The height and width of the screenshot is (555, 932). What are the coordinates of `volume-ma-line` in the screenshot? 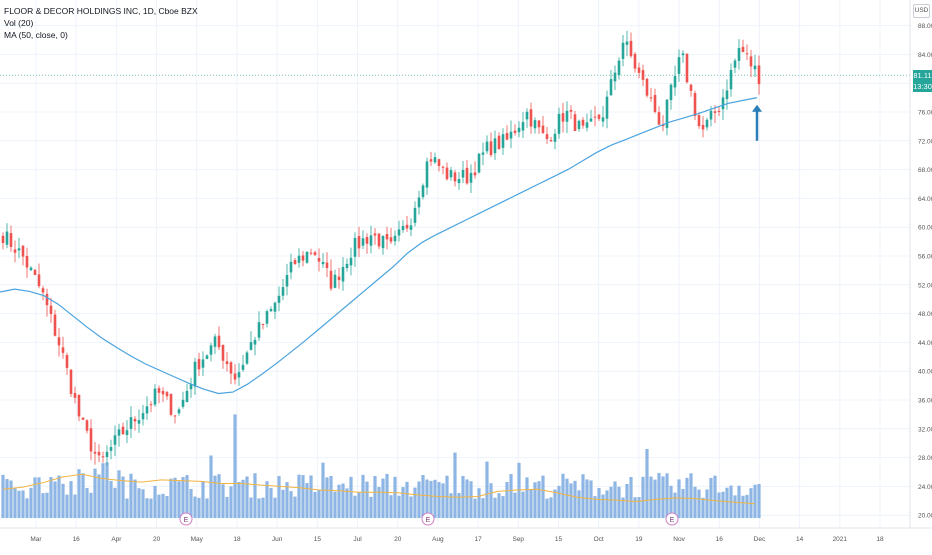 It's located at (379, 489).